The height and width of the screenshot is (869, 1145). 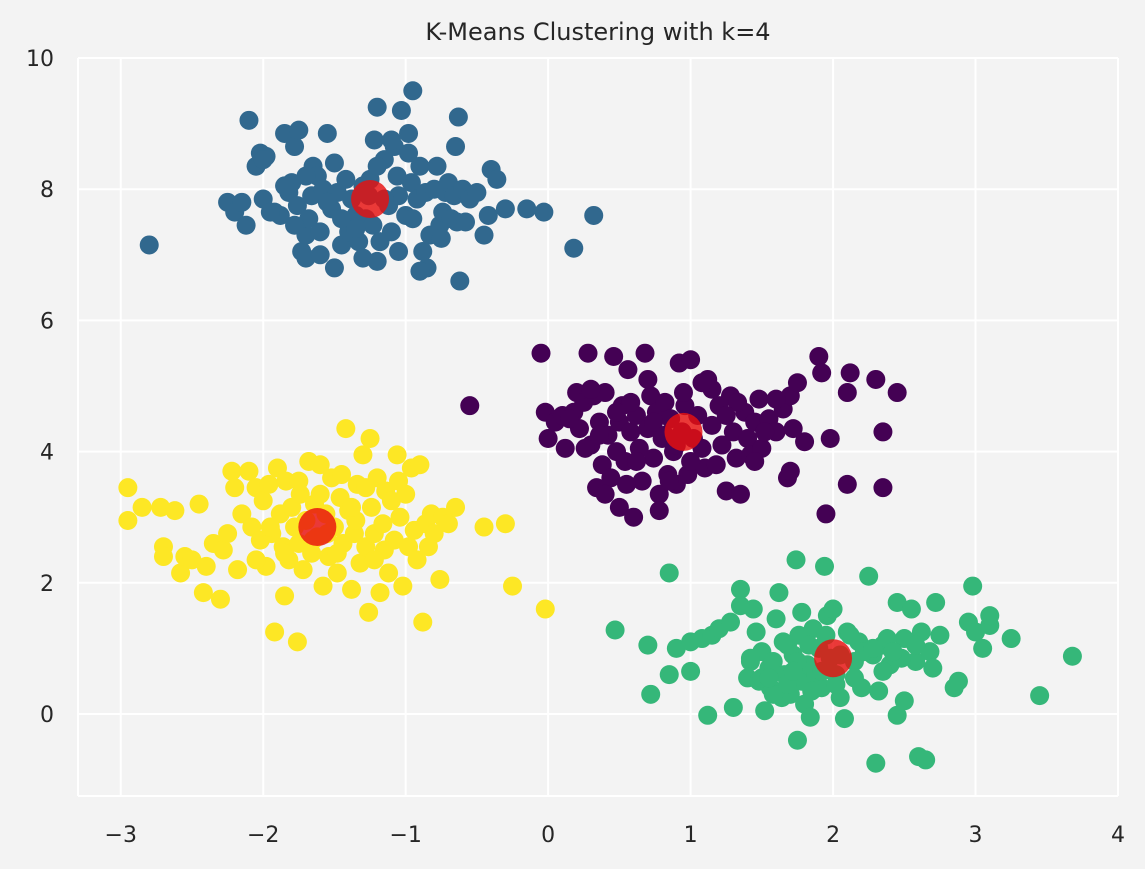 I want to click on x-tick-label: 1, so click(x=691, y=835).